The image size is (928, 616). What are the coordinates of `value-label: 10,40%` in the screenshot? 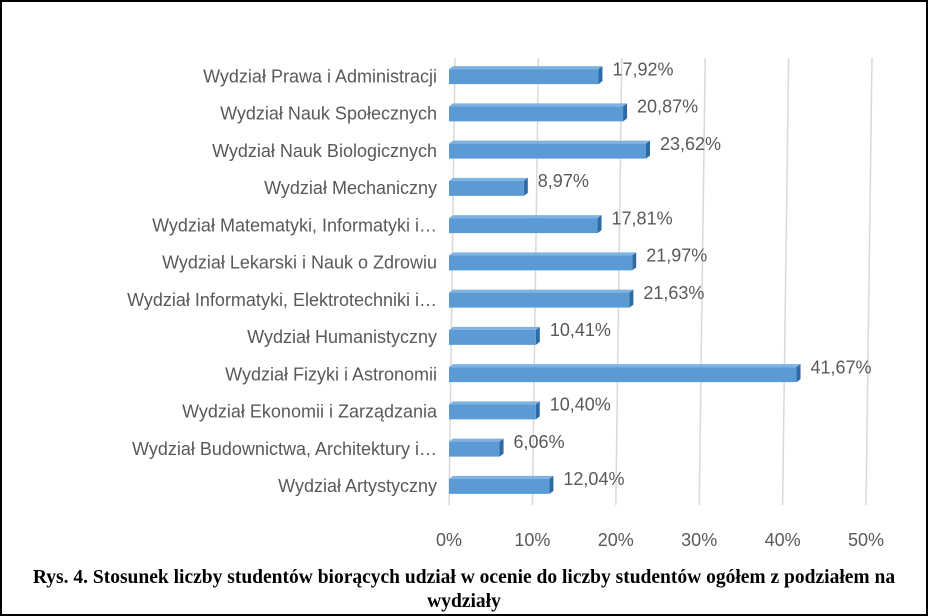 It's located at (580, 405).